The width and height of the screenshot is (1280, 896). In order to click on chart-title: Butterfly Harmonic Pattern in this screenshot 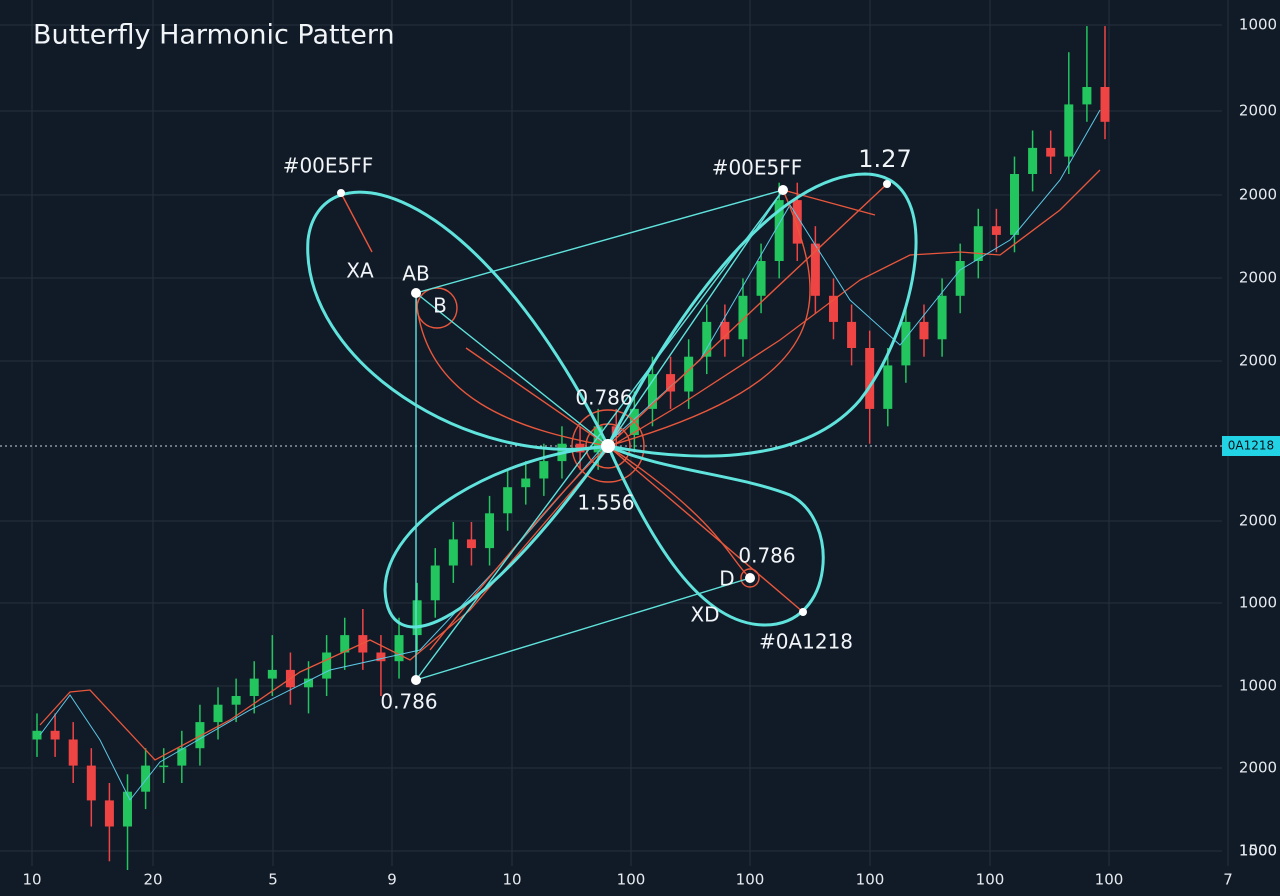, I will do `click(214, 35)`.